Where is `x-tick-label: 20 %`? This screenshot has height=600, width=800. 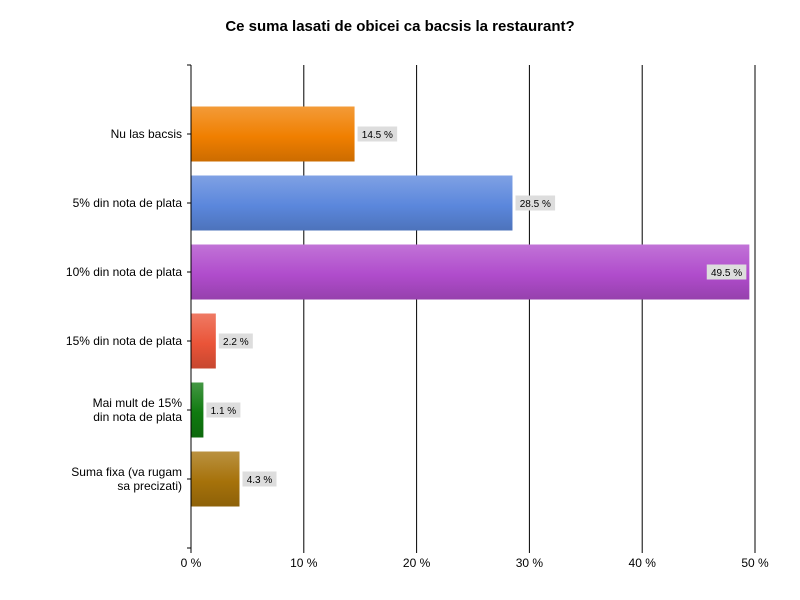 x-tick-label: 20 % is located at coordinates (417, 563).